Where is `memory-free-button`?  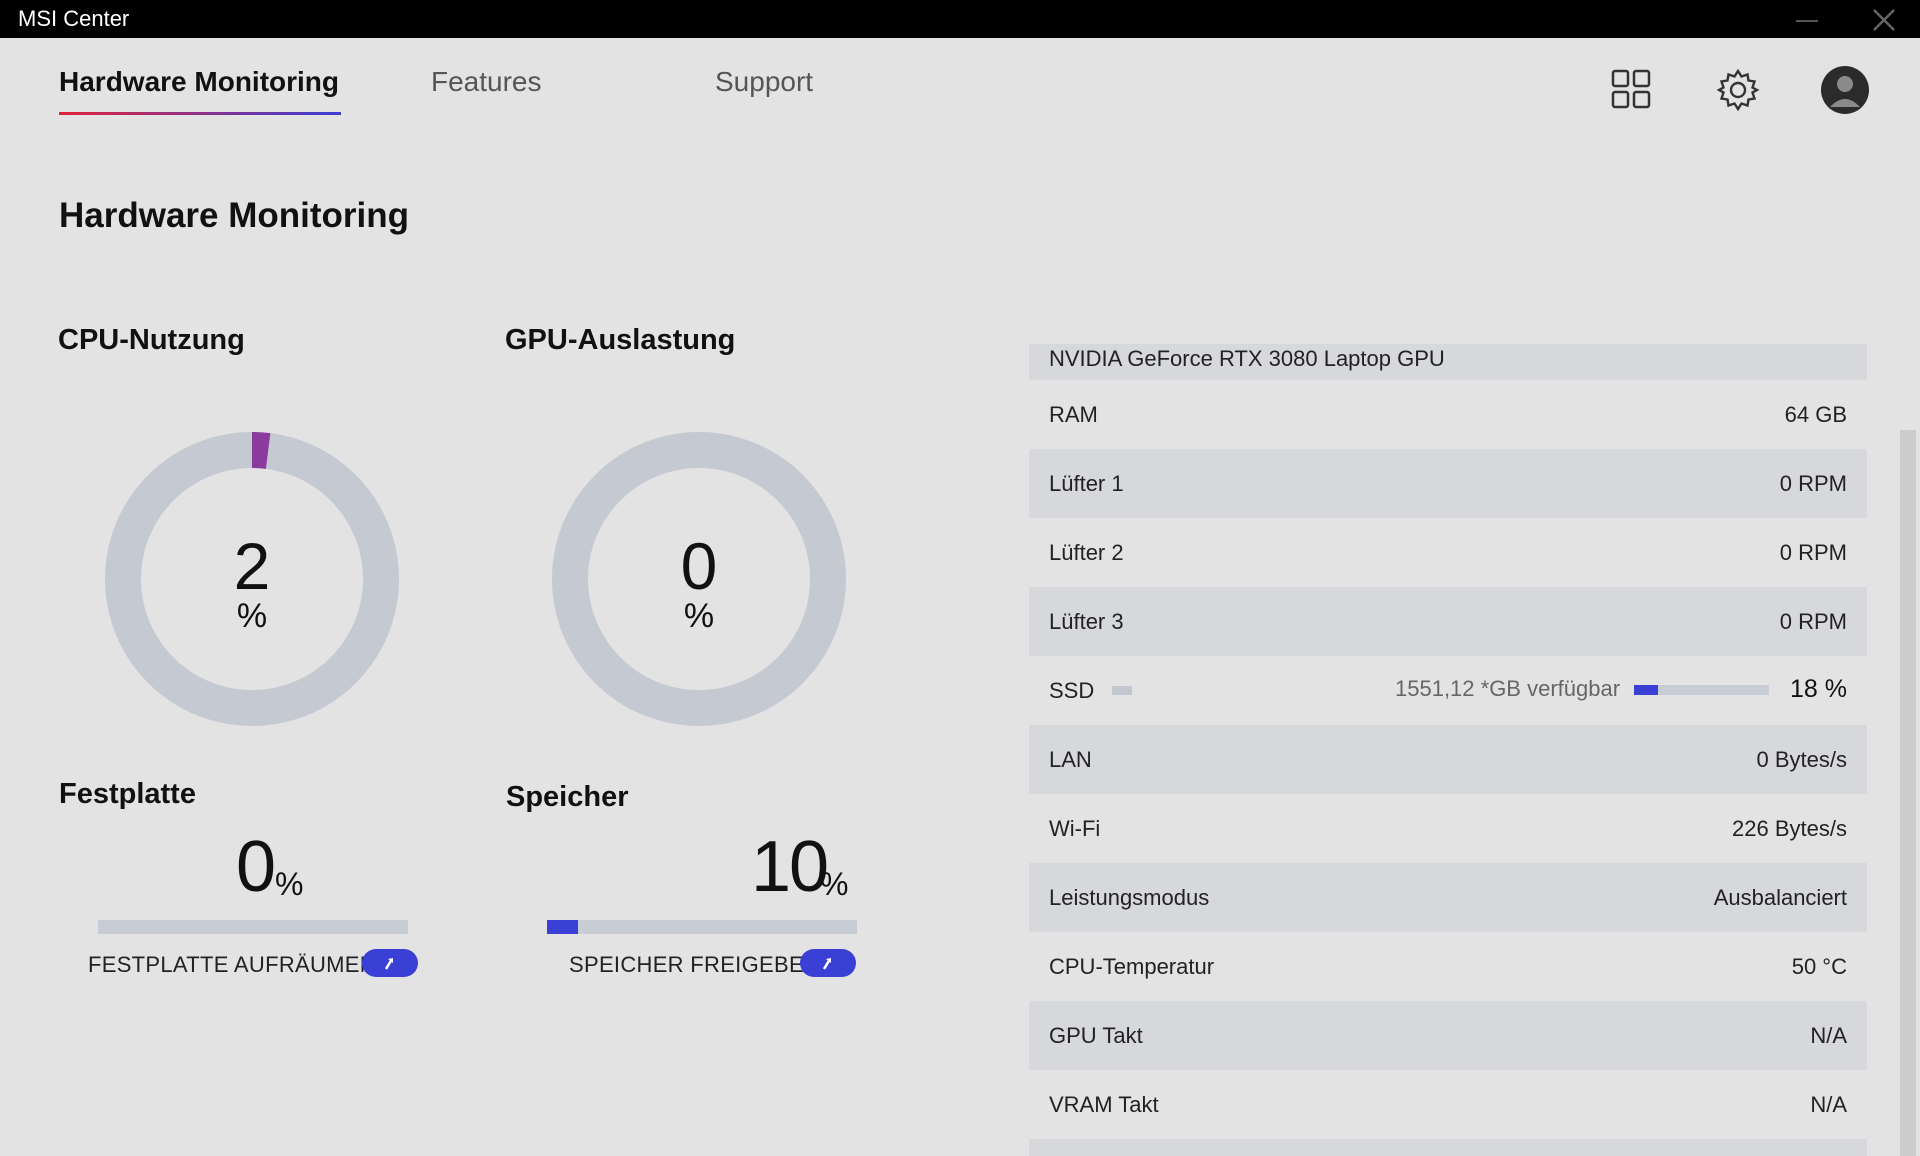
memory-free-button is located at coordinates (828, 963).